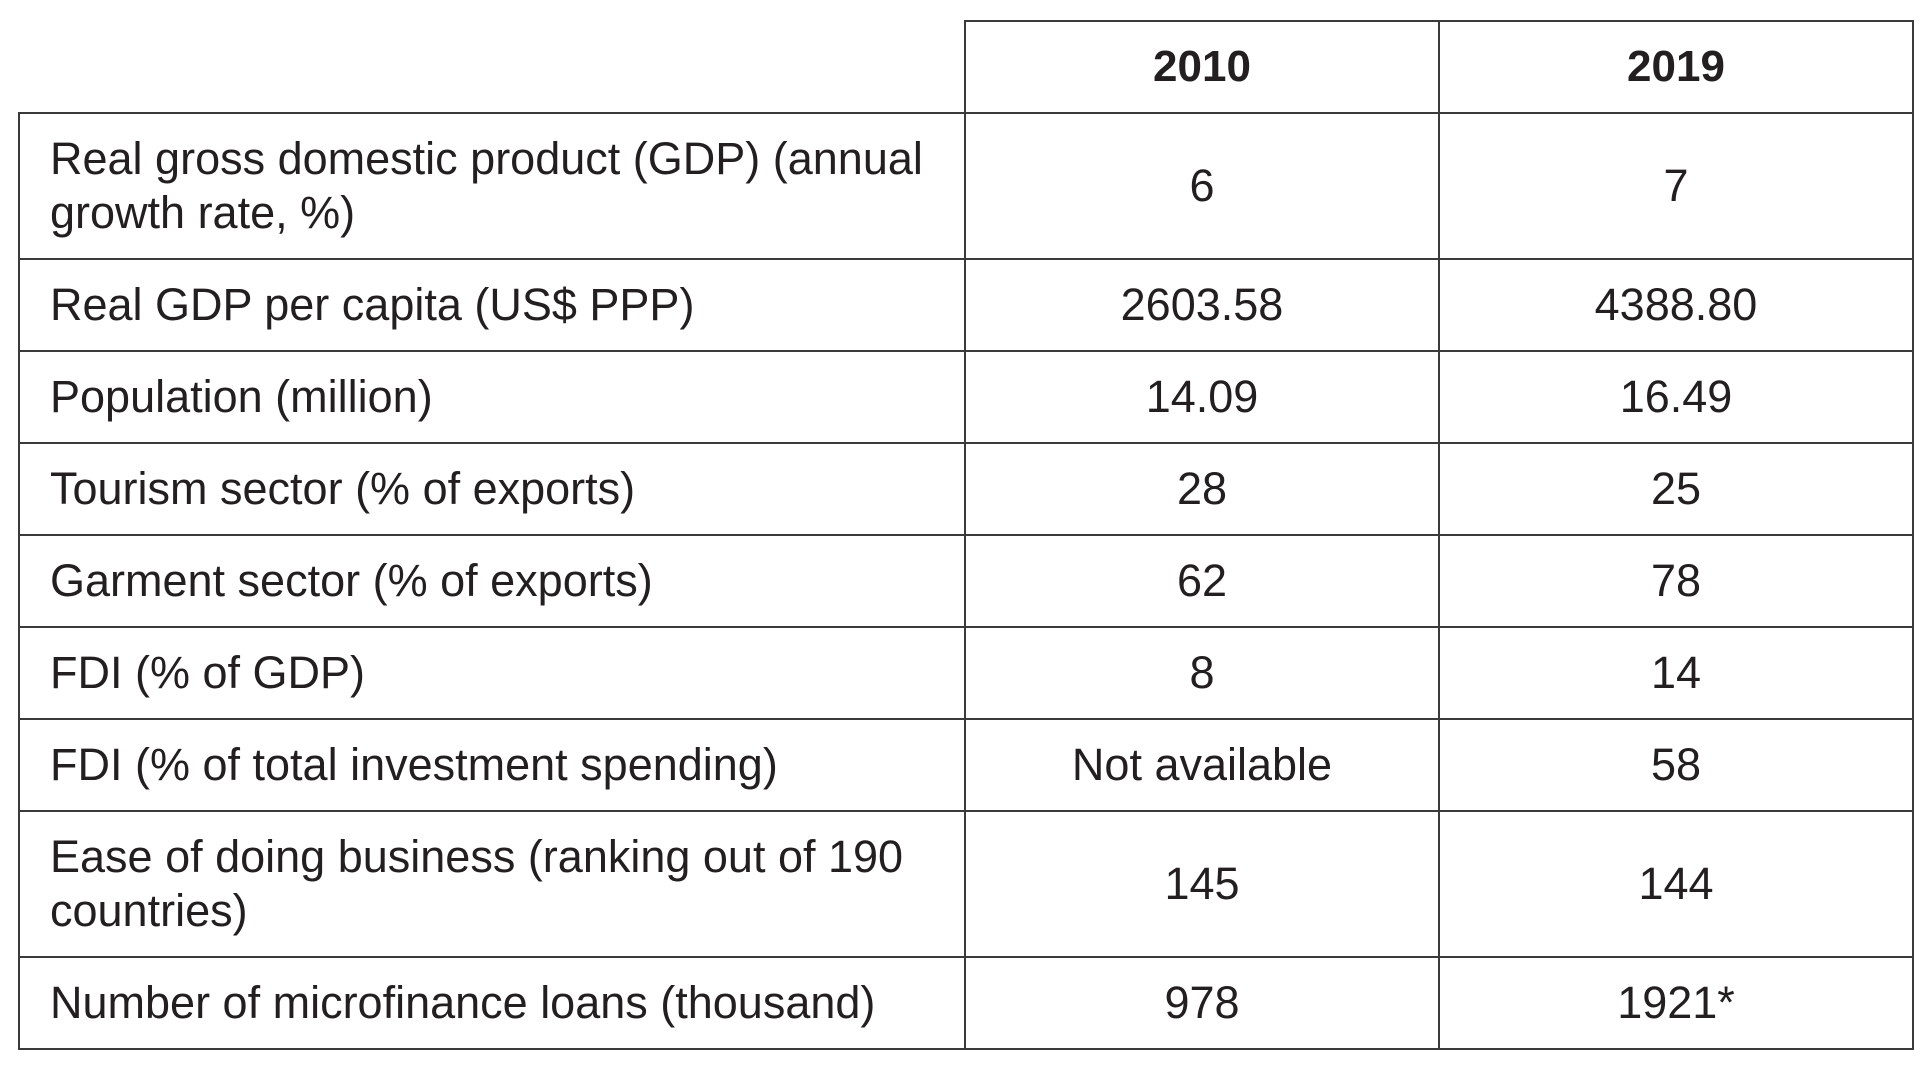 The image size is (1928, 1070). I want to click on value-2019: 16.49, so click(1676, 397).